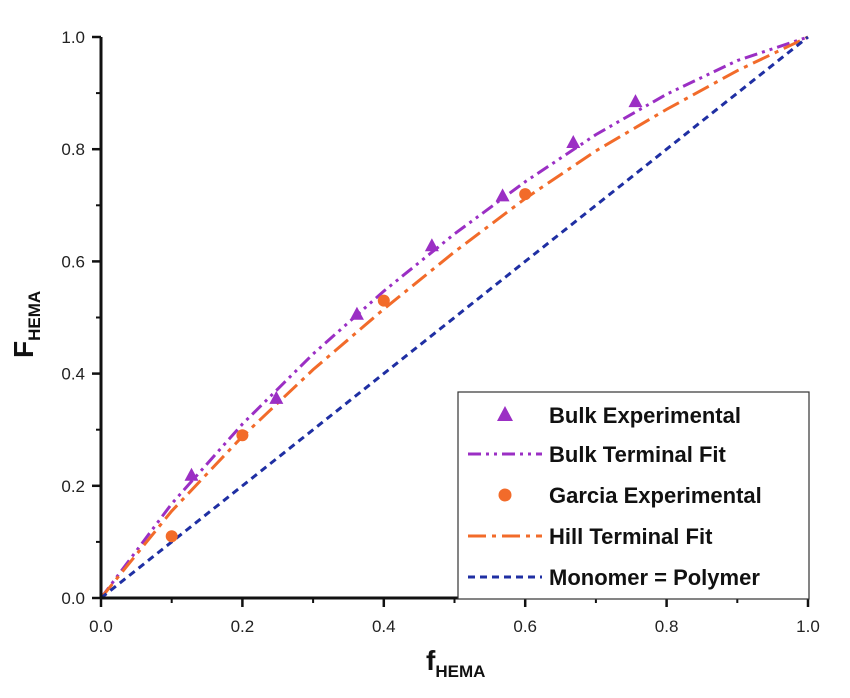  What do you see at coordinates (73, 598) in the screenshot?
I see `y-tick-label: 0.0` at bounding box center [73, 598].